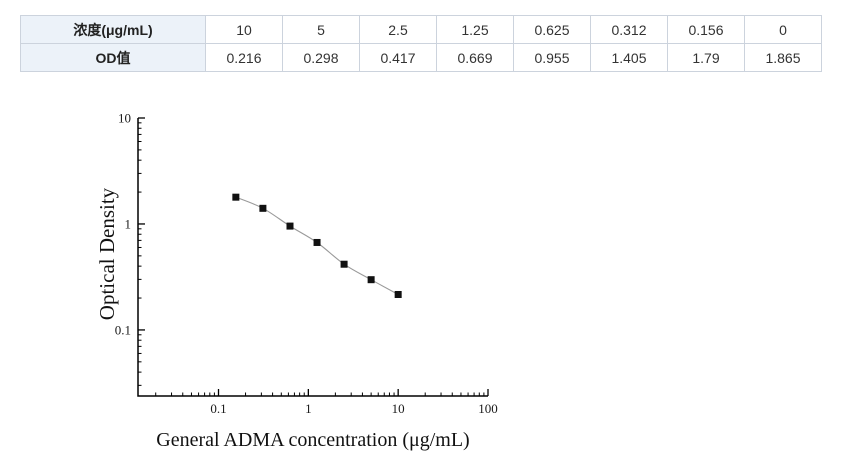 This screenshot has height=453, width=841. I want to click on concentration-cell: 0.312, so click(629, 29).